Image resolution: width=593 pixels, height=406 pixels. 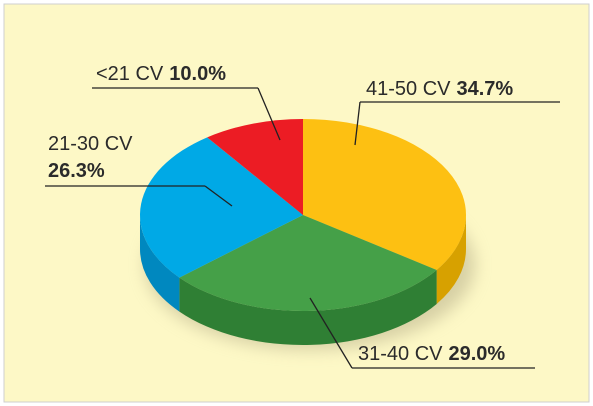 I want to click on value-label: 26.3%, so click(x=76, y=171).